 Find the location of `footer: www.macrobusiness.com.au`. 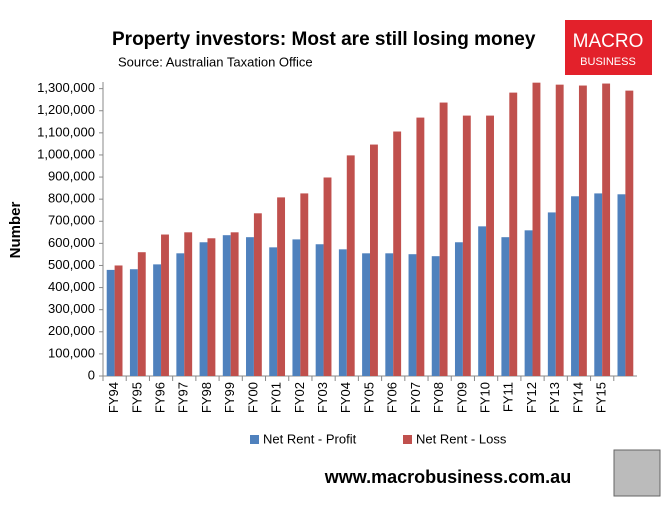

footer: www.macrobusiness.com.au is located at coordinates (447, 477).